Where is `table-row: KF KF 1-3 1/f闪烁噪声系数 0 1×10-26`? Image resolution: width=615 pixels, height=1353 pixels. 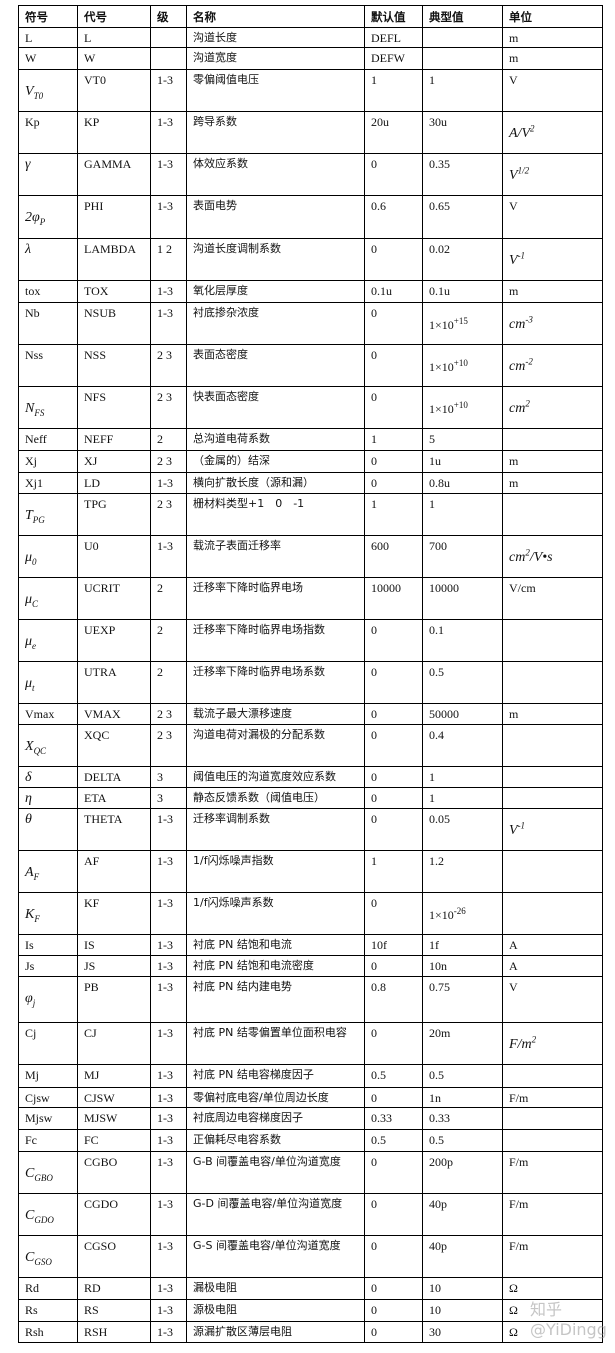 table-row: KF KF 1-3 1/f闪烁噪声系数 0 1×10-26 is located at coordinates (310, 913).